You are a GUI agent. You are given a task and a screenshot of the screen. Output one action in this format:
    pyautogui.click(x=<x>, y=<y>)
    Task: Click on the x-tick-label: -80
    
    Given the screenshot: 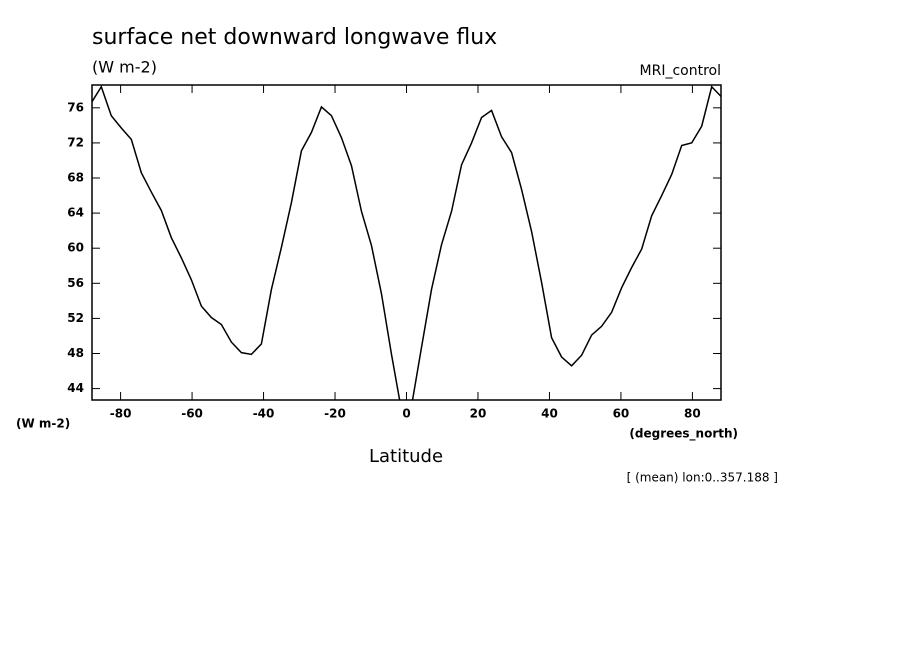 What is the action you would take?
    pyautogui.click(x=121, y=414)
    